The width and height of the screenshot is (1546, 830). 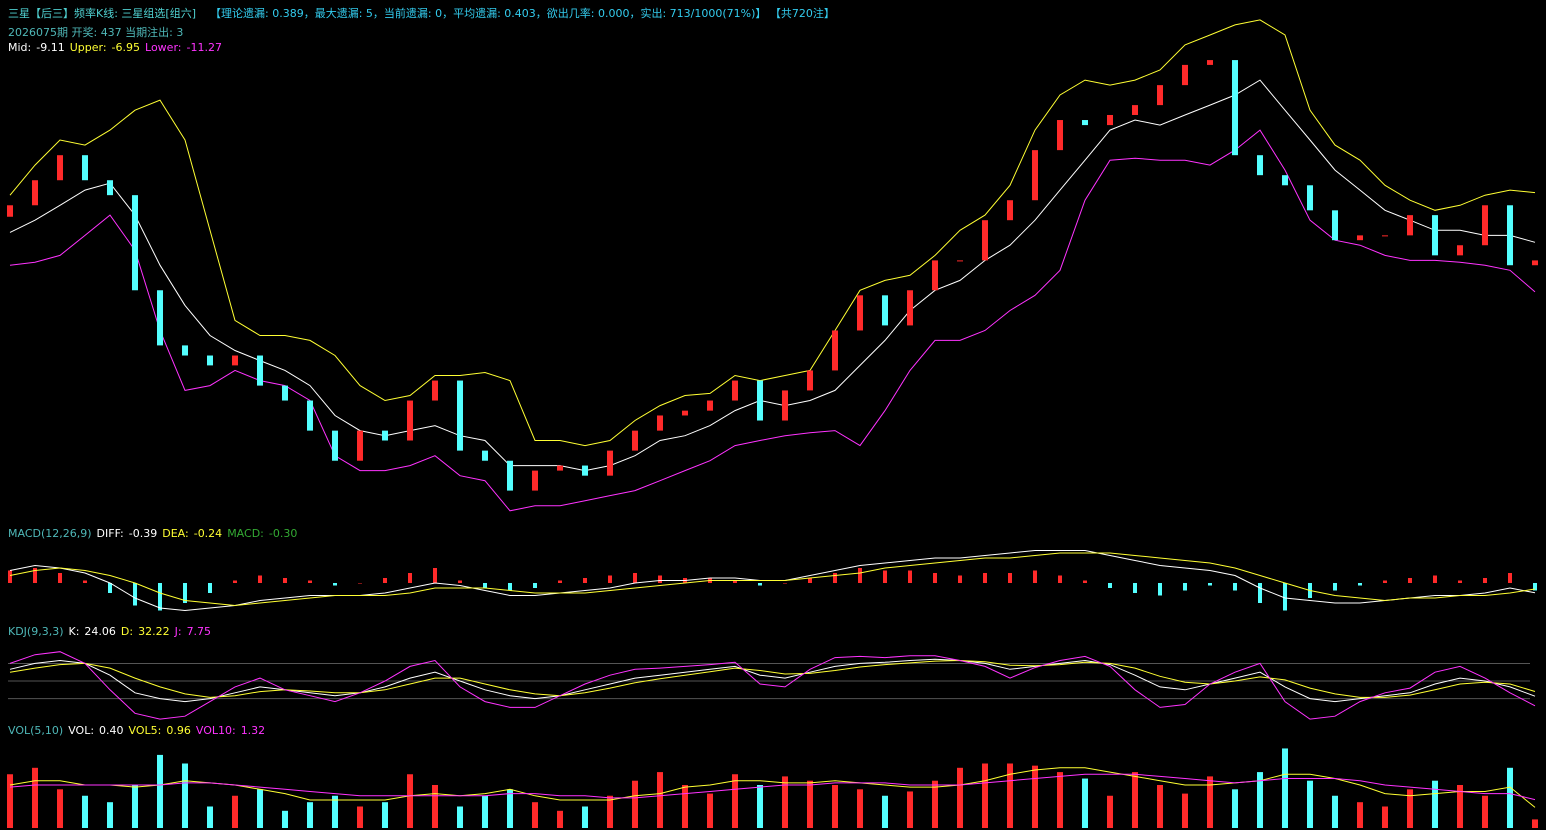 I want to click on legend-label: DIFF:, so click(x=110, y=533).